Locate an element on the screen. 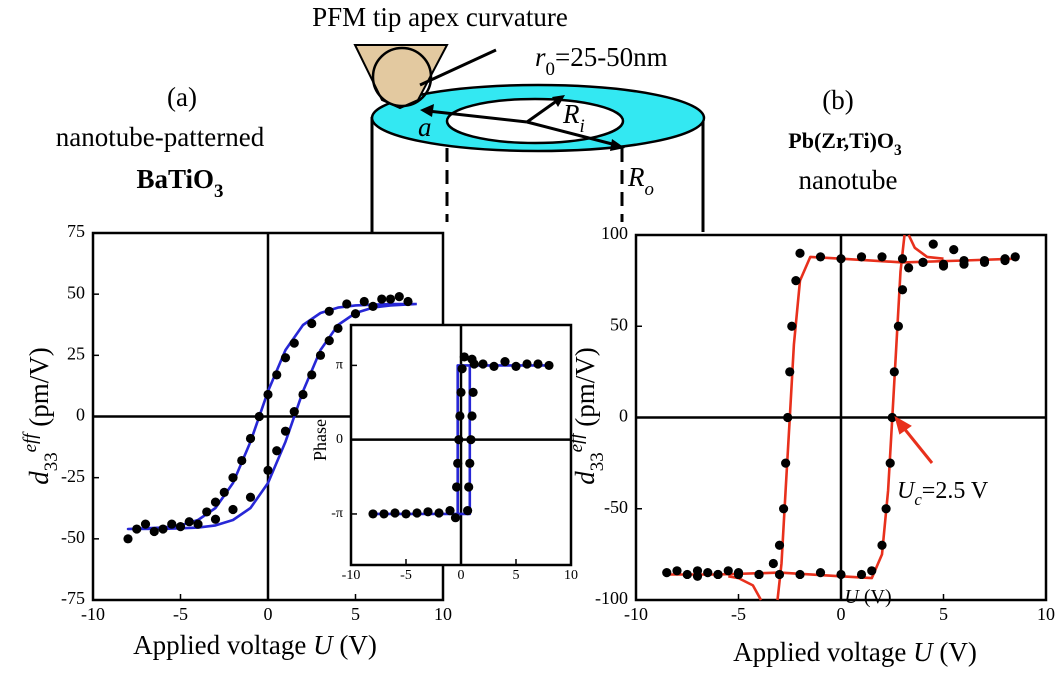  panel-caption: BaTiO3 is located at coordinates (180, 183).